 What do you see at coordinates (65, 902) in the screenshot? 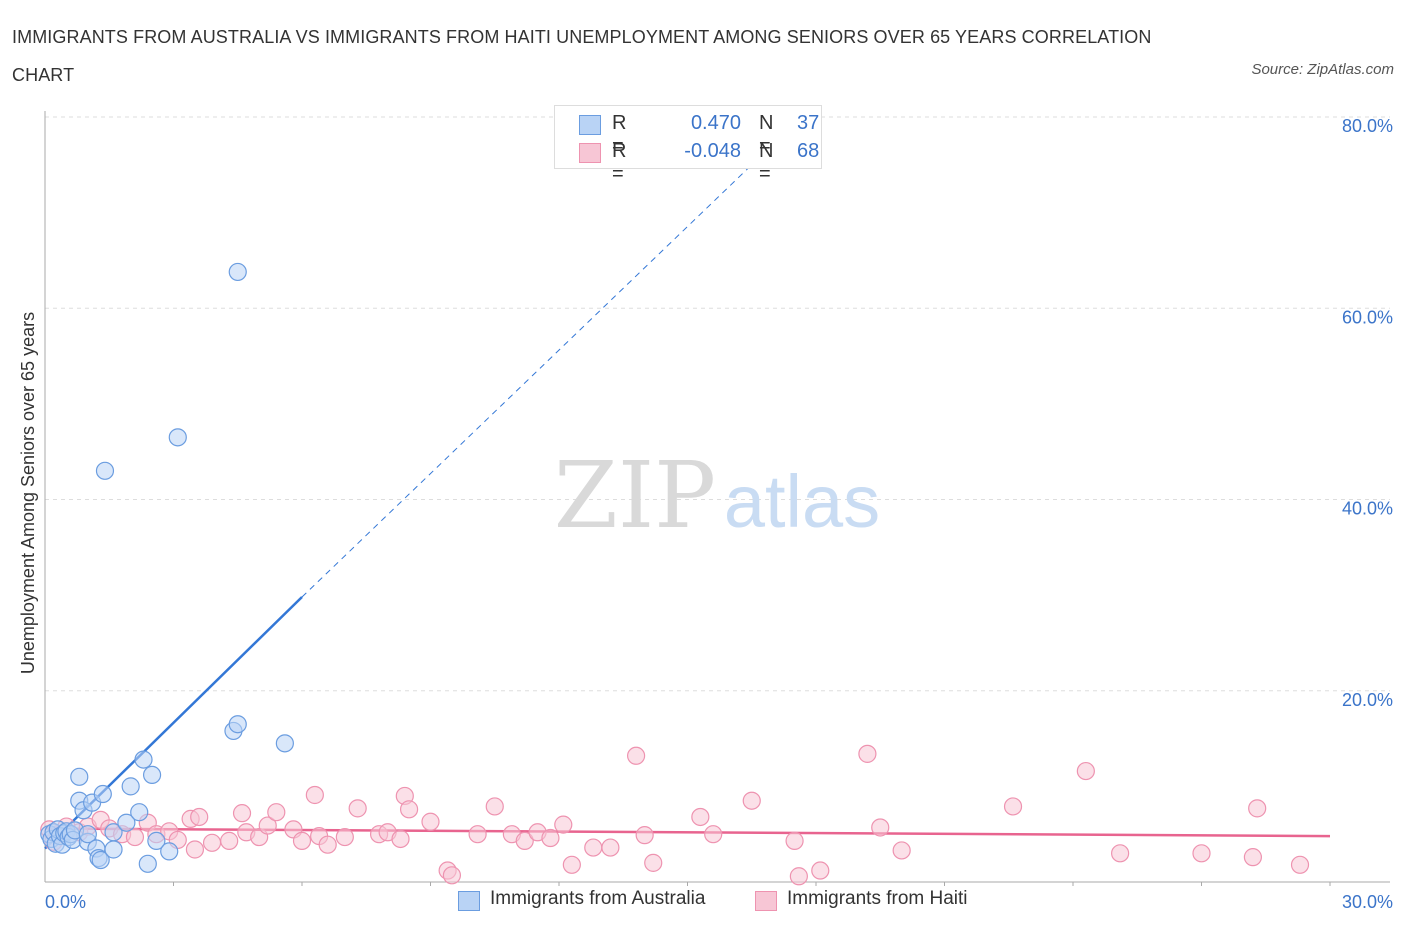
I see `x-tick-label: 0.0%` at bounding box center [65, 902].